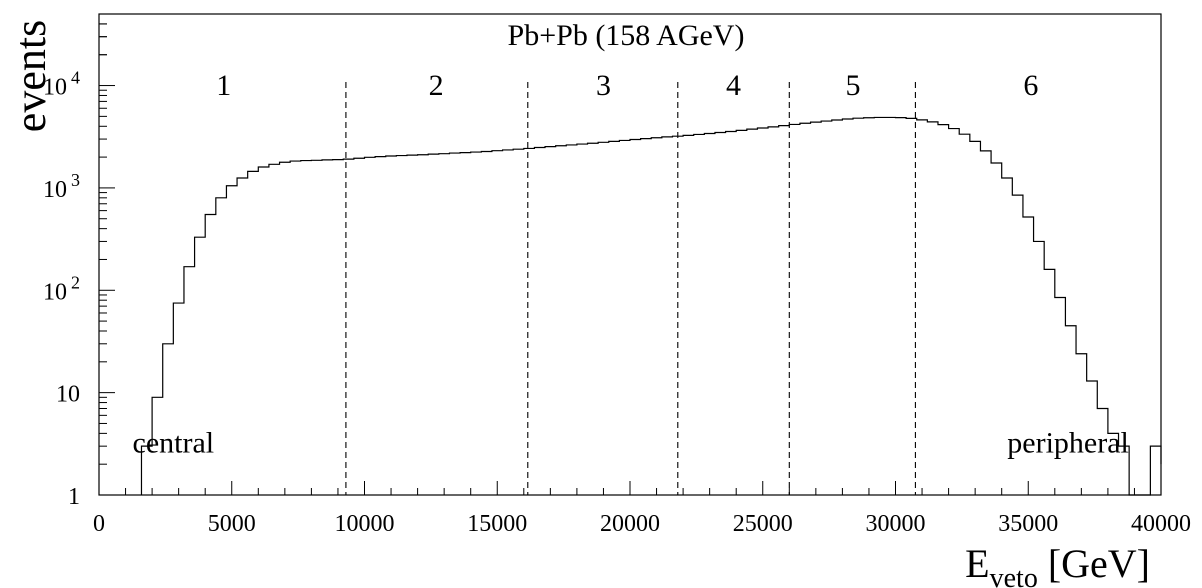  What do you see at coordinates (1161, 524) in the screenshot?
I see `x-tick-label: 40000` at bounding box center [1161, 524].